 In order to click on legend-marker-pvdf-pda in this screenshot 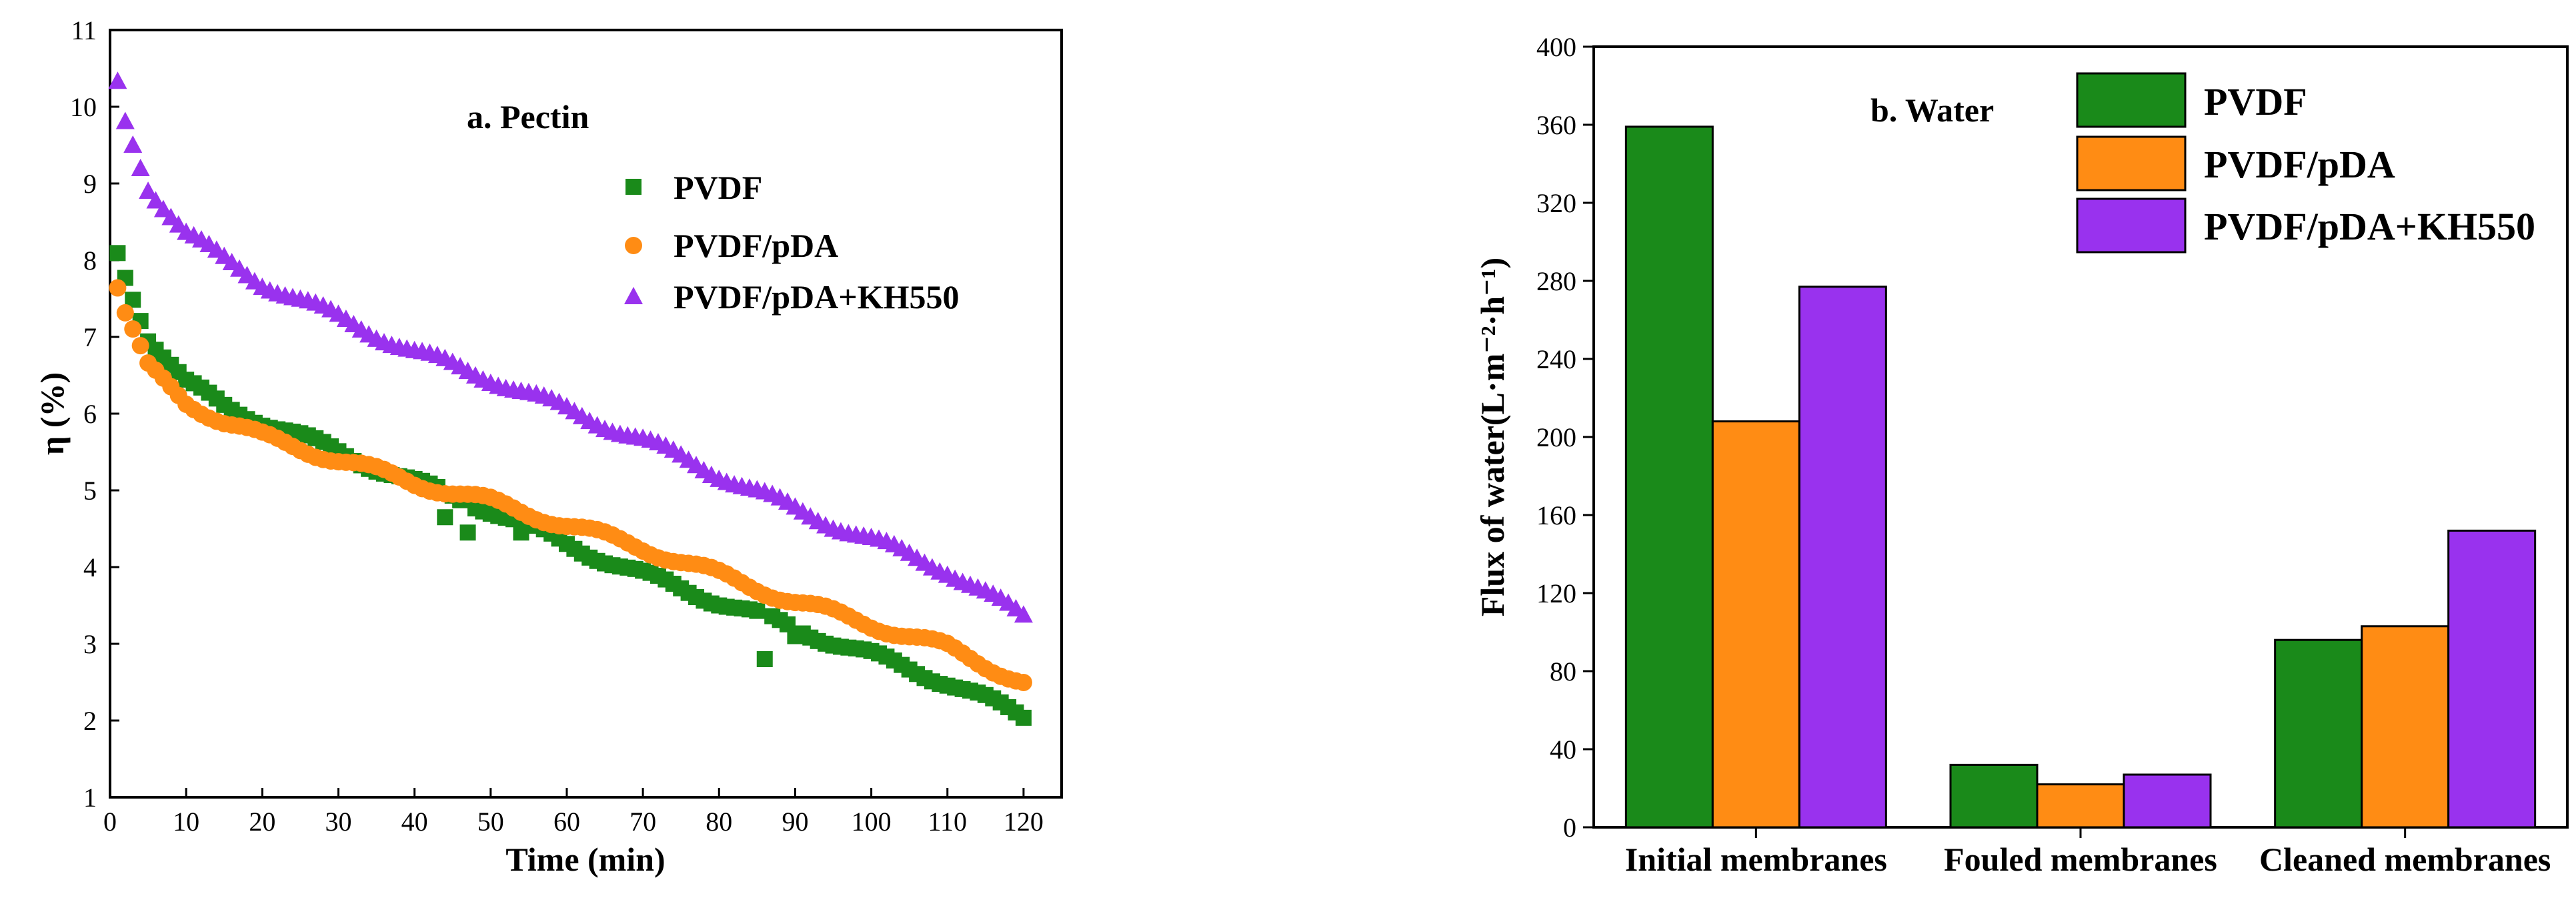, I will do `click(633, 245)`.